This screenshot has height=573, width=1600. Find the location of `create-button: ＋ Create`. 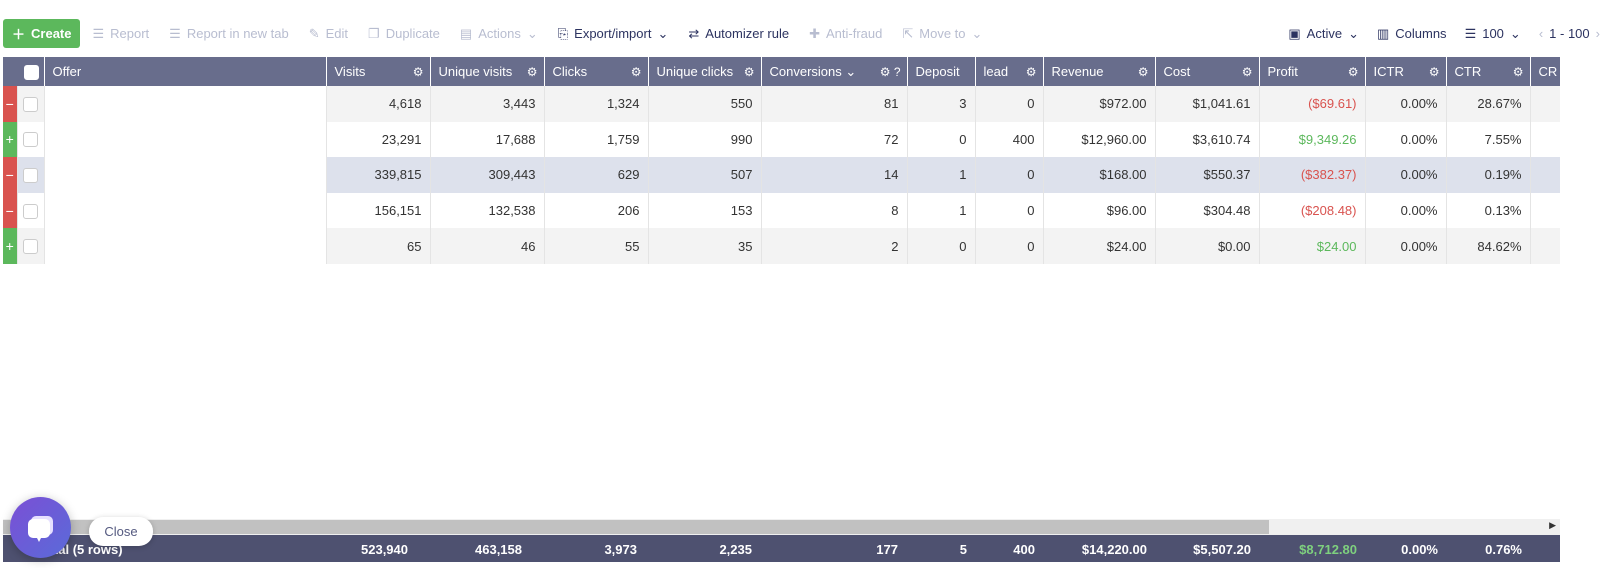

create-button: ＋ Create is located at coordinates (42, 33).